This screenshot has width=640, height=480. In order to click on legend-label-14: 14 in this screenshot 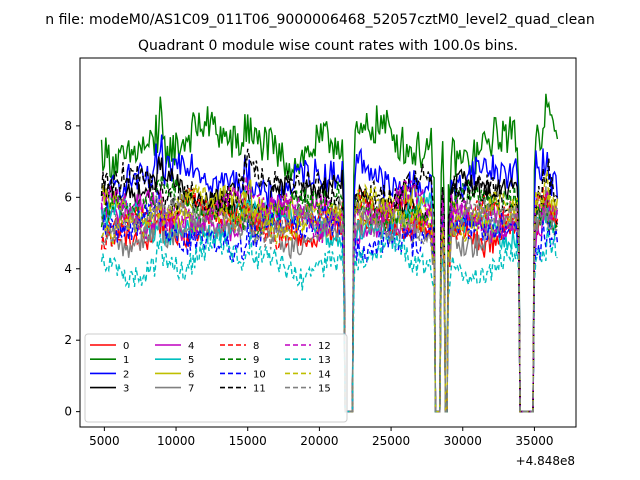, I will do `click(324, 374)`.